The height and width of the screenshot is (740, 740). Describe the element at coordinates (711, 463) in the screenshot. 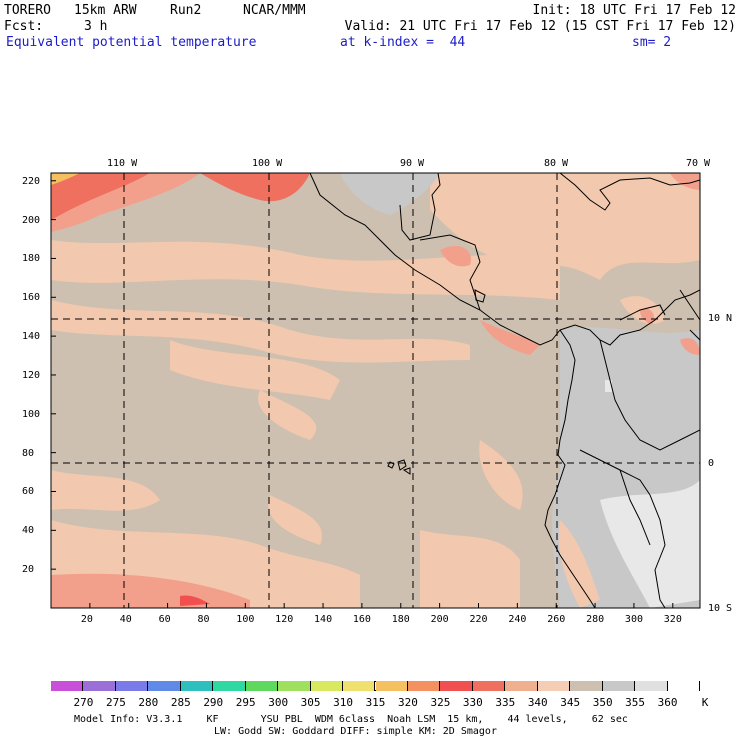

I see `lat-label-0: 0` at that location.